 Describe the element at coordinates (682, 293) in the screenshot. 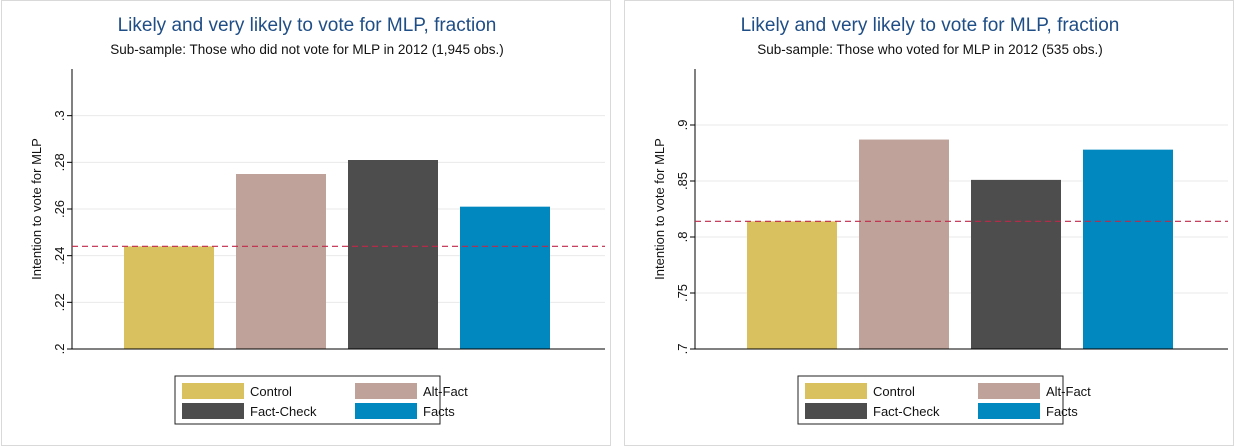

I see `y-tick-label: .75` at that location.